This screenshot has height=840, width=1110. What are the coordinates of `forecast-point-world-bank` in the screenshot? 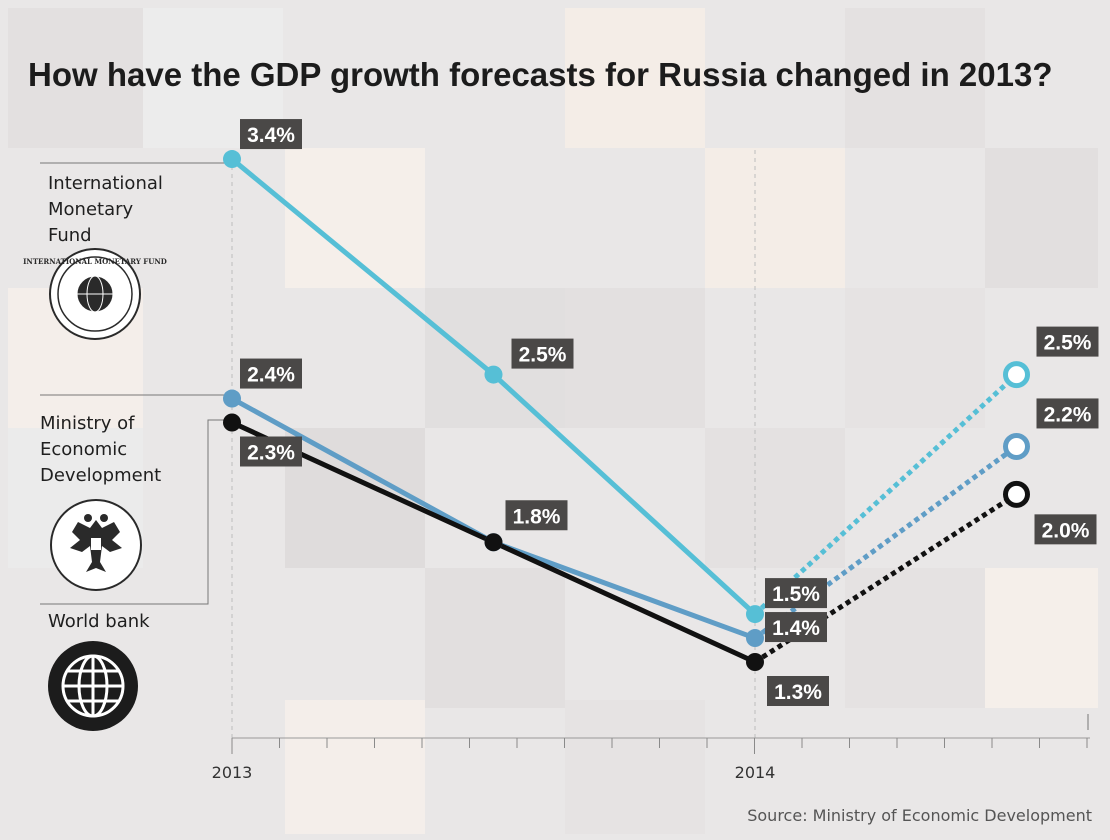 It's located at (1016, 494).